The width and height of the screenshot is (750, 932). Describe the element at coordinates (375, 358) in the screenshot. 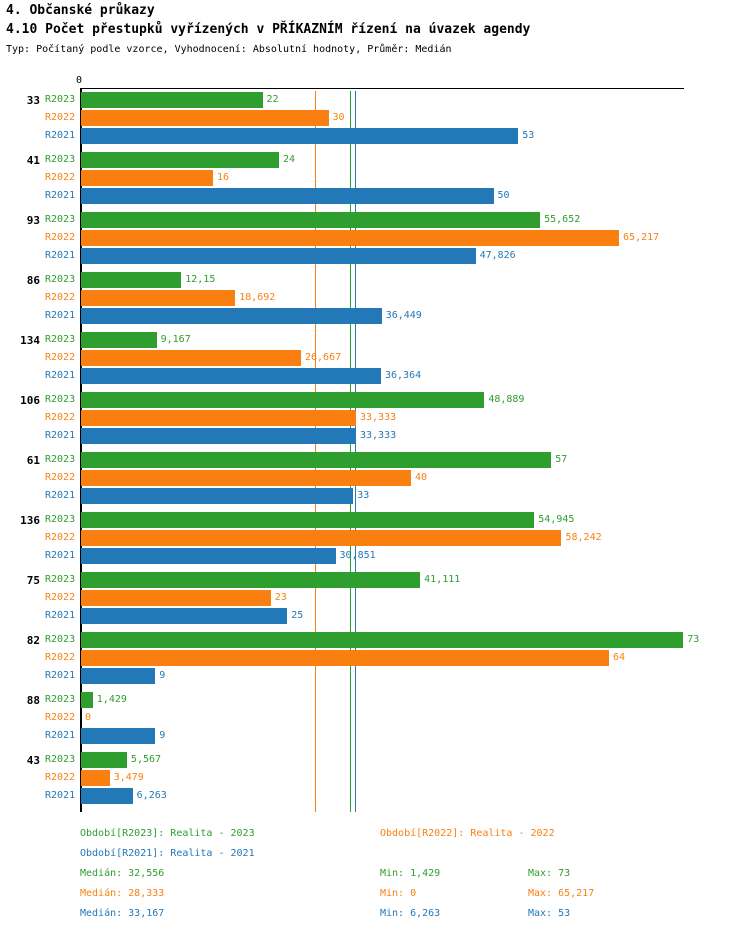

I see `bar-row: R2022 26,667` at that location.